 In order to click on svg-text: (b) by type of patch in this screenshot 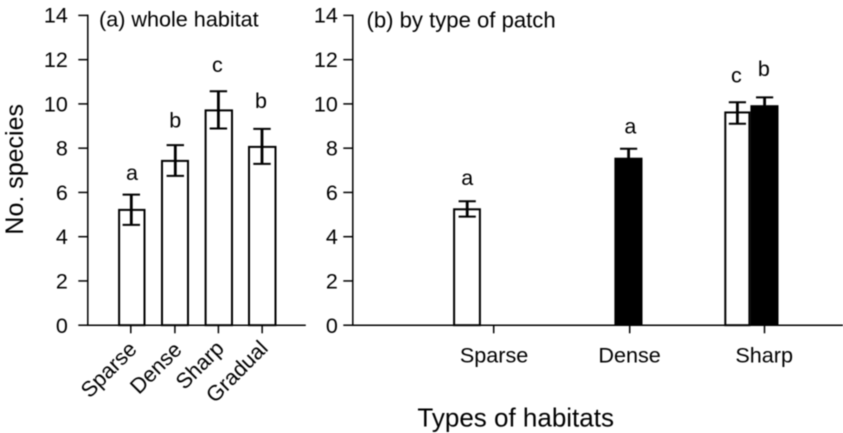, I will do `click(461, 19)`.